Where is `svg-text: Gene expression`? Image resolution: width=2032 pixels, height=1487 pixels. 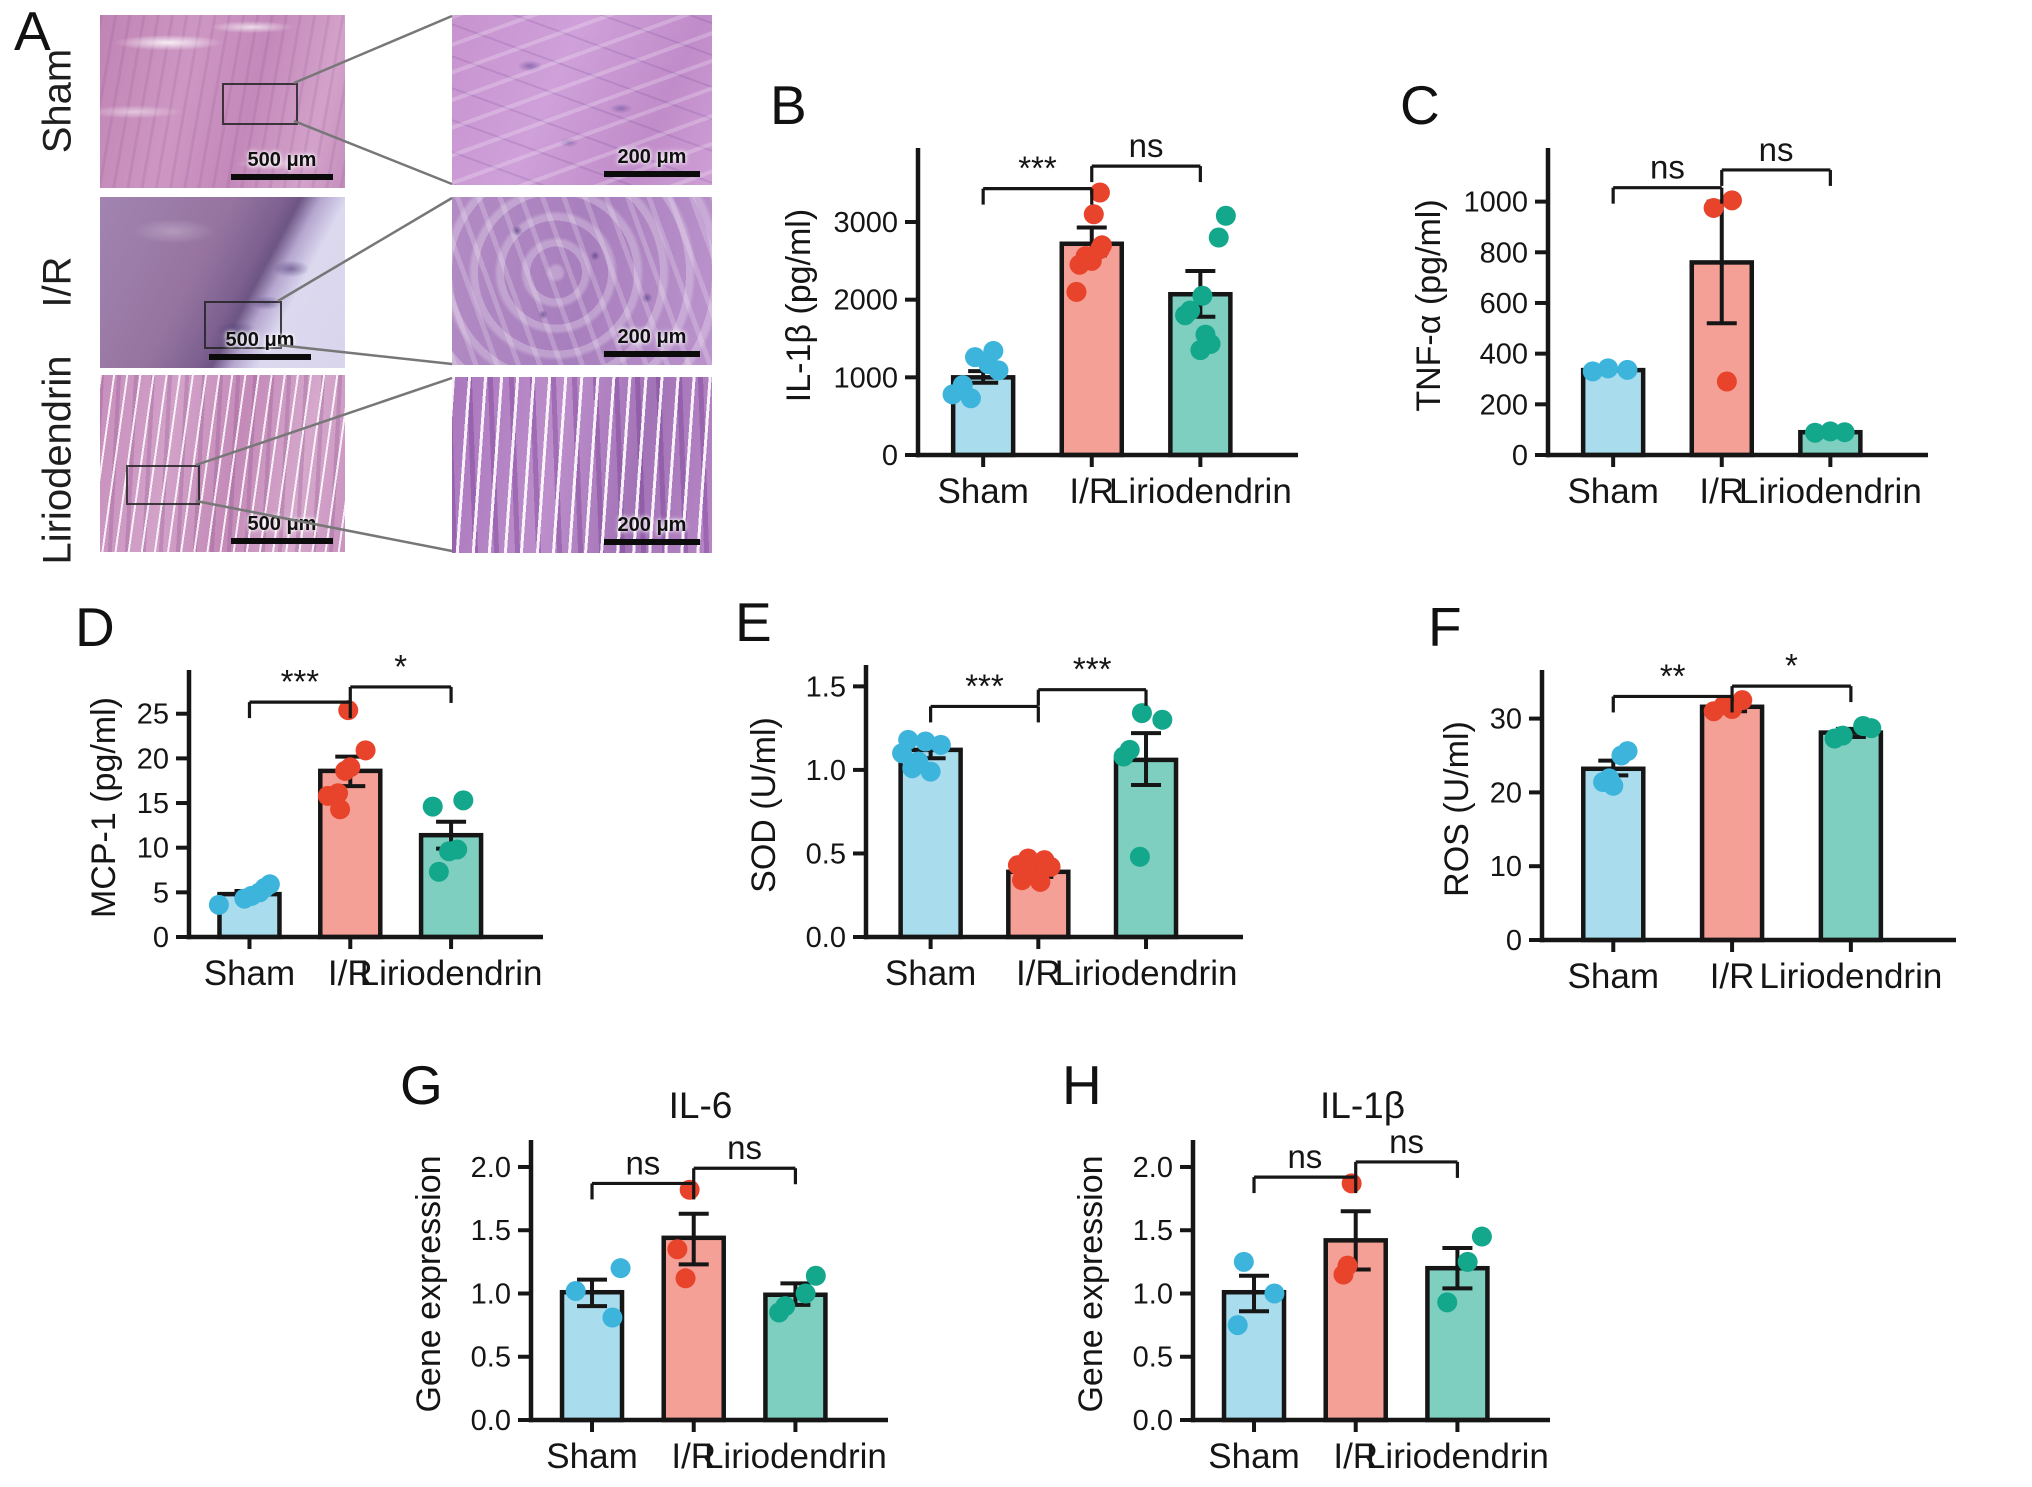 svg-text: Gene expression is located at coordinates (1091, 1283).